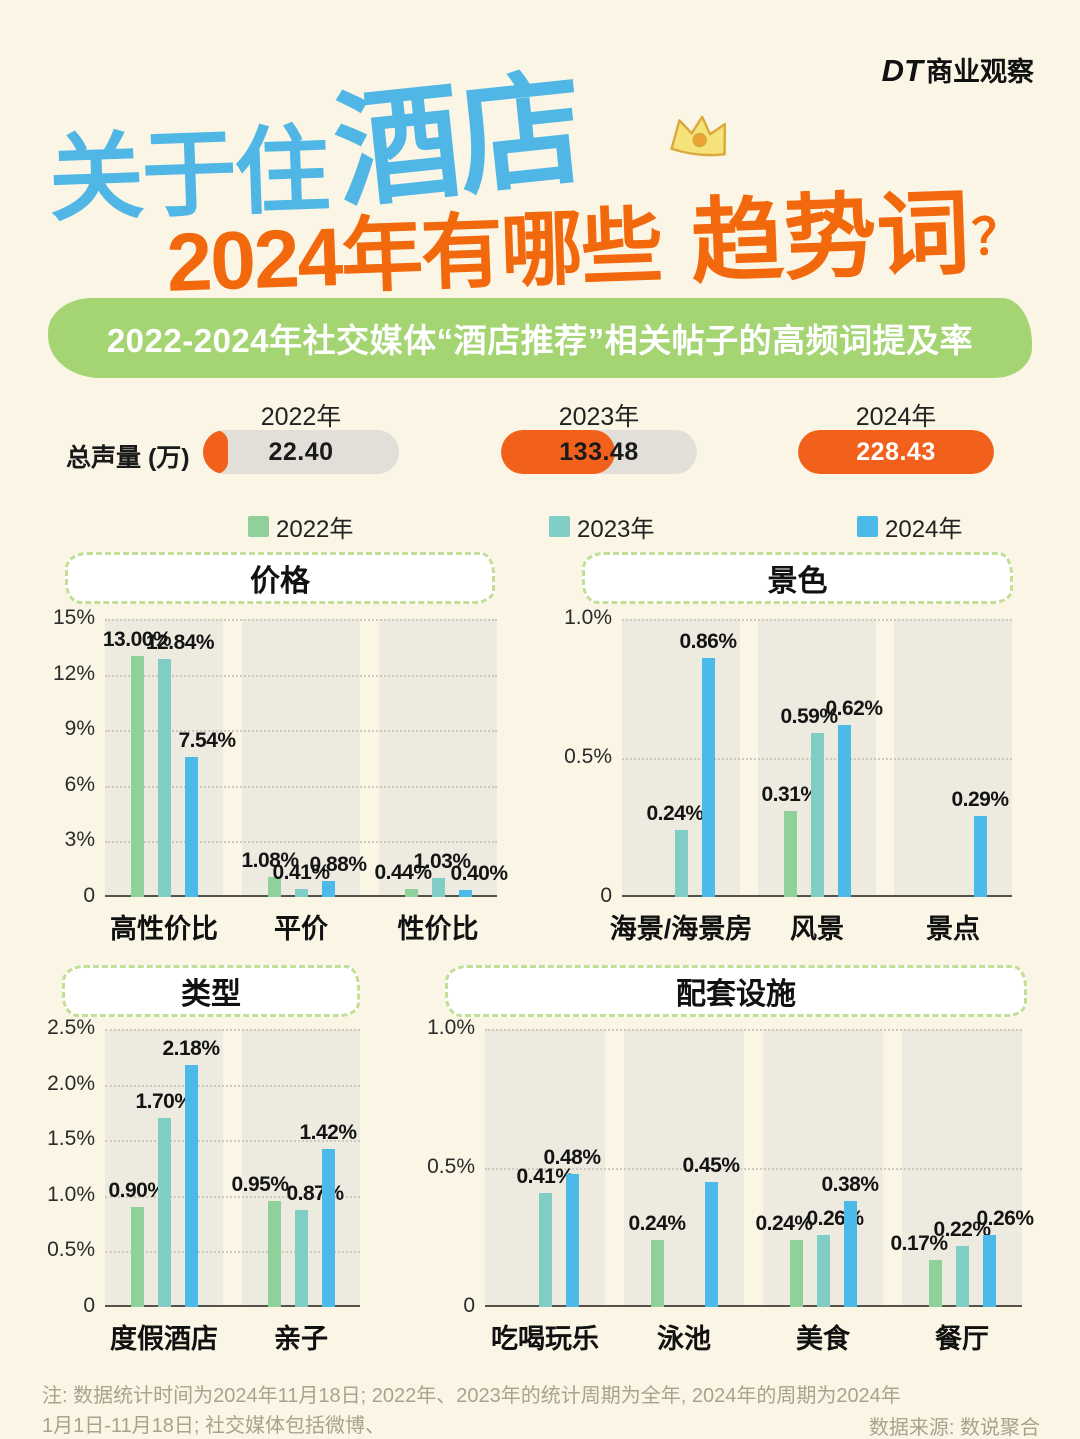 The height and width of the screenshot is (1439, 1080). I want to click on bar-value-label: 0.26%, so click(1005, 1218).